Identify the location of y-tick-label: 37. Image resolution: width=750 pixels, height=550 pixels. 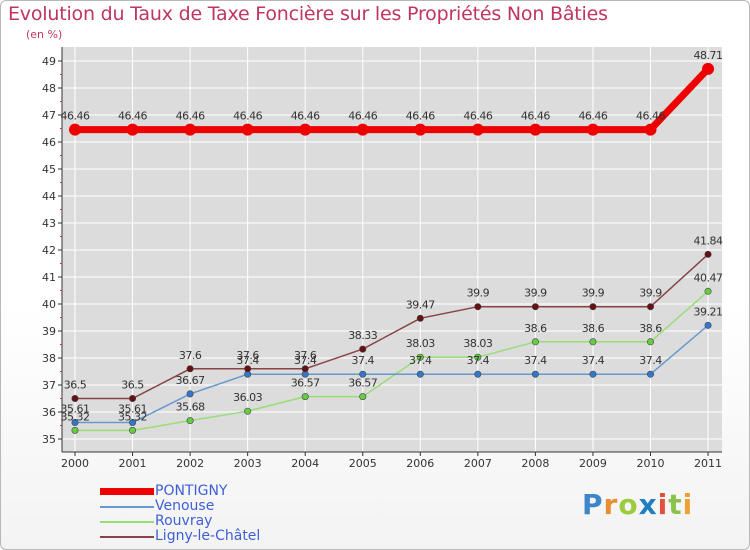
(49, 385).